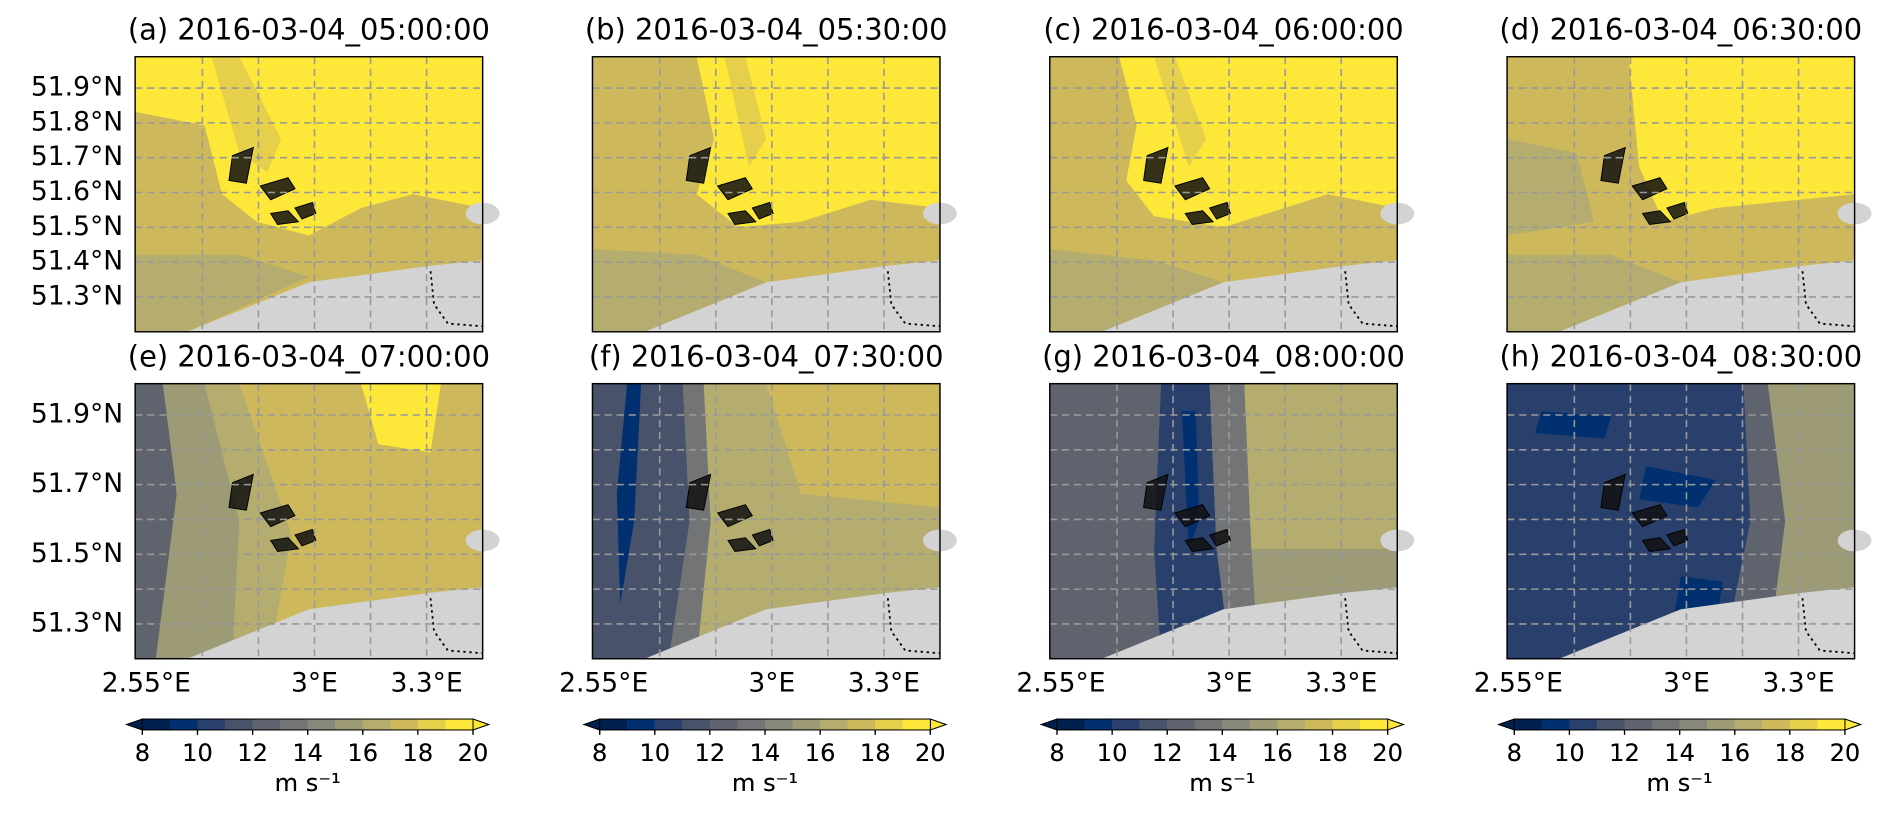 This screenshot has height=818, width=1892. I want to click on y-tick-label: 51.9°N, so click(77, 414).